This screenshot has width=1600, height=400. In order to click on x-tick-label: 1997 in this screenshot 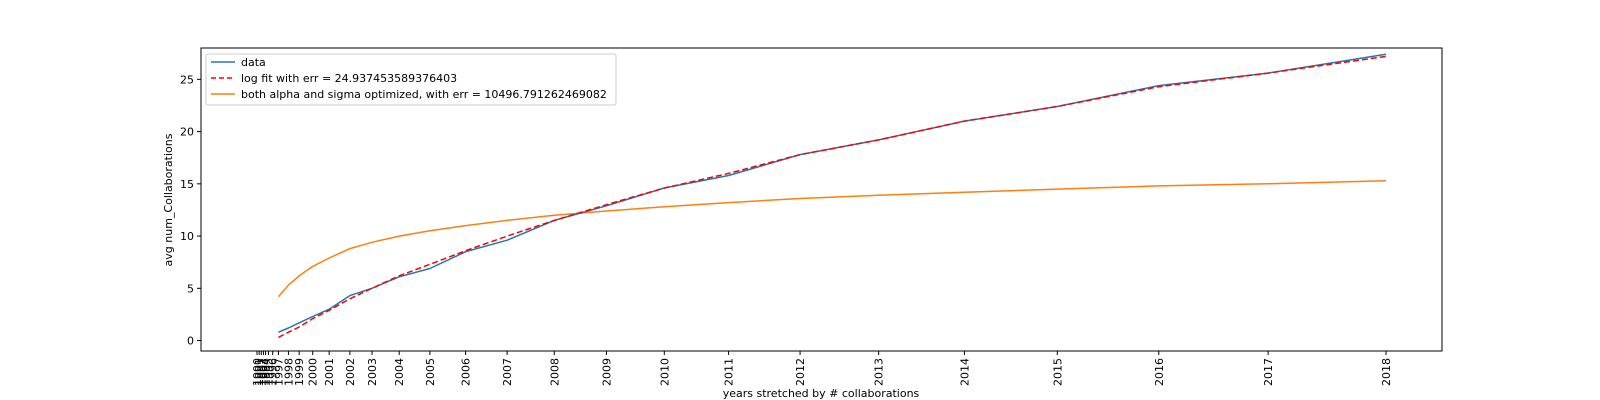, I will do `click(278, 372)`.